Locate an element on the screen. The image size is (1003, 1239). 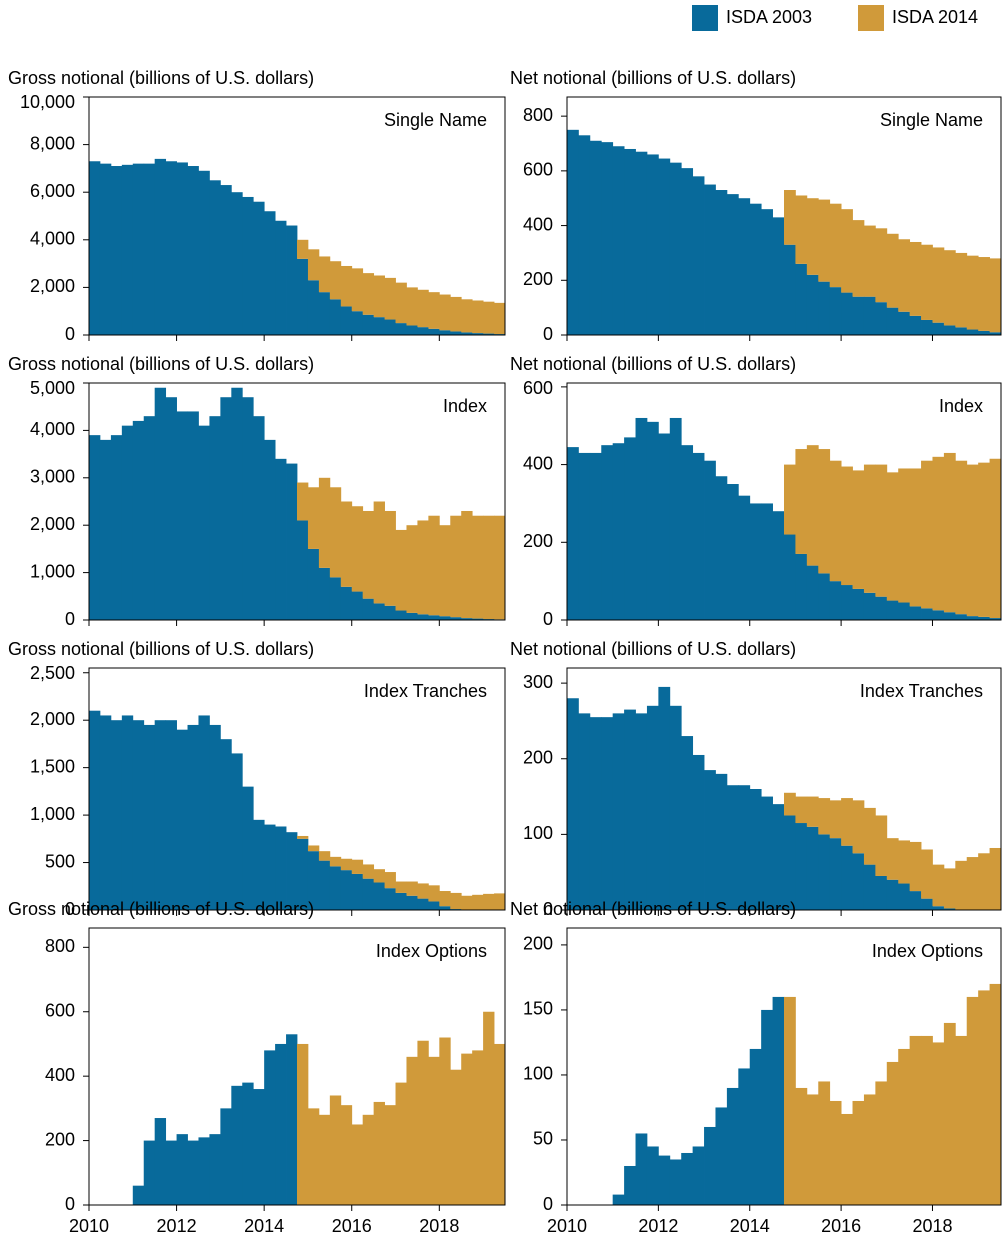
plot-frame is located at coordinates (297, 216).